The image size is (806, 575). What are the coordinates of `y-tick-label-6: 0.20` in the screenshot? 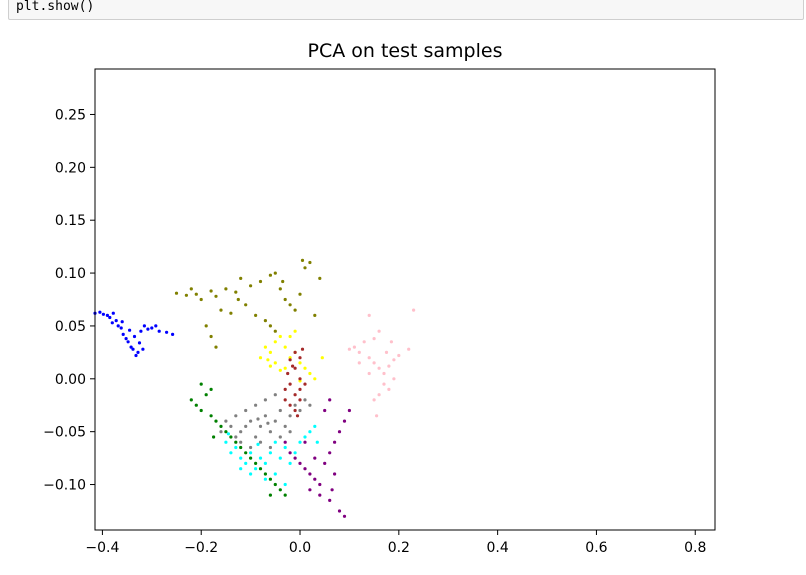 It's located at (70, 168).